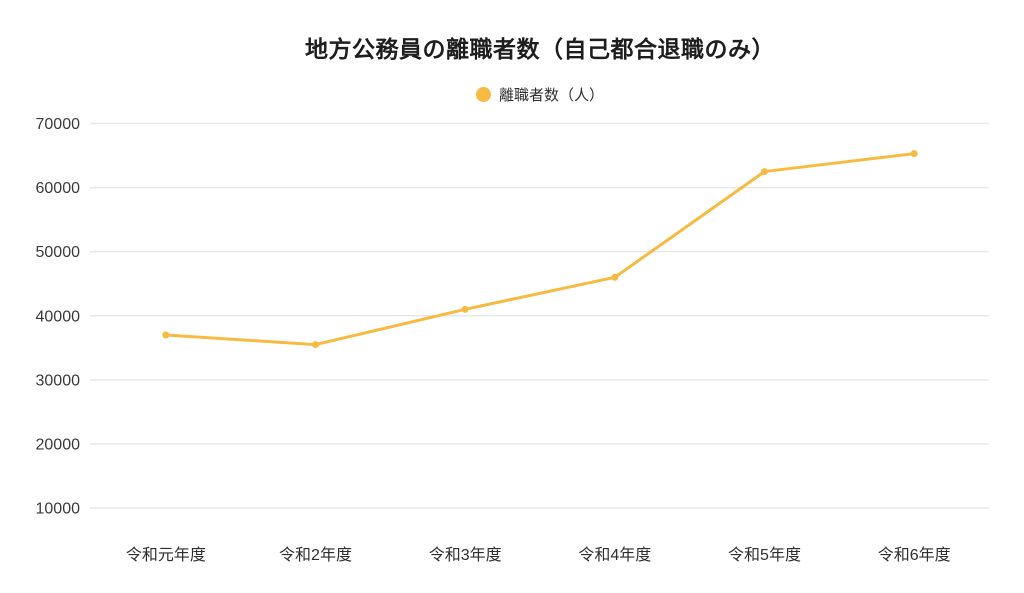 The image size is (1024, 593). I want to click on y-tick-label: 50000, so click(58, 252).